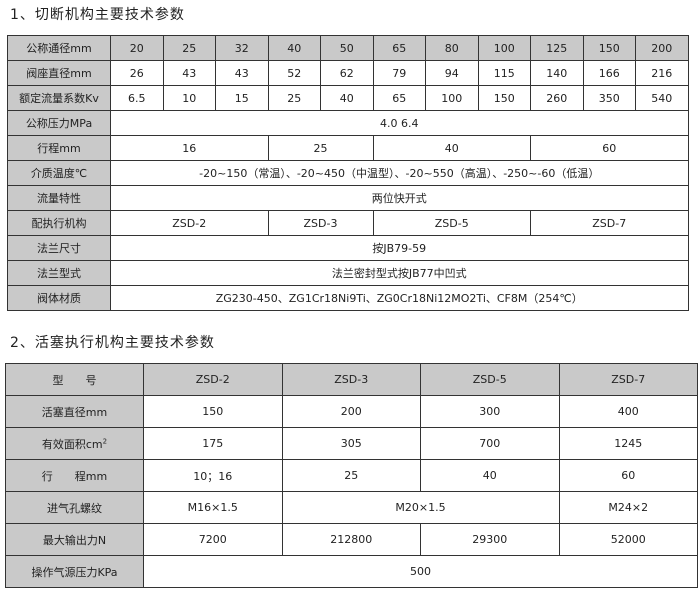 Image resolution: width=700 pixels, height=592 pixels. Describe the element at coordinates (137, 73) in the screenshot. I see `table-cell: 26` at that location.